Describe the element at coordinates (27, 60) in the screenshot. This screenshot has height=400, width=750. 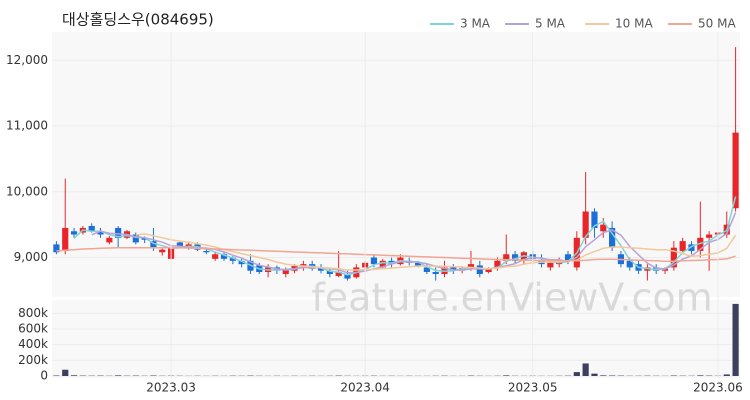
I see `y-tick-label: 12,000` at that location.